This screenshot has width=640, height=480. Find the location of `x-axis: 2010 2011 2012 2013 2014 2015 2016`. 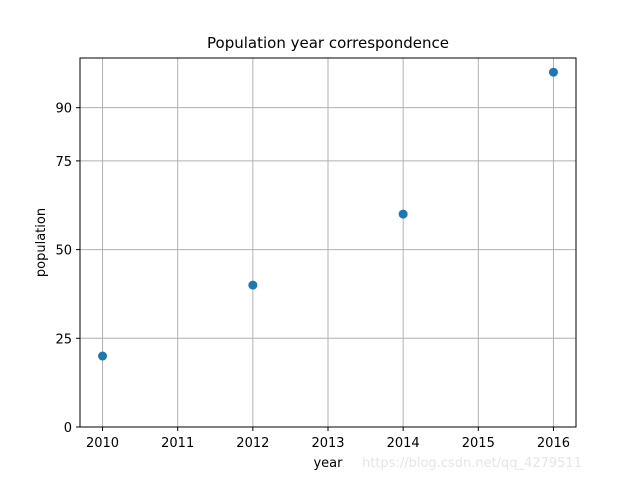

x-axis: 2010 2011 2012 2013 2014 2015 2016 is located at coordinates (328, 439).